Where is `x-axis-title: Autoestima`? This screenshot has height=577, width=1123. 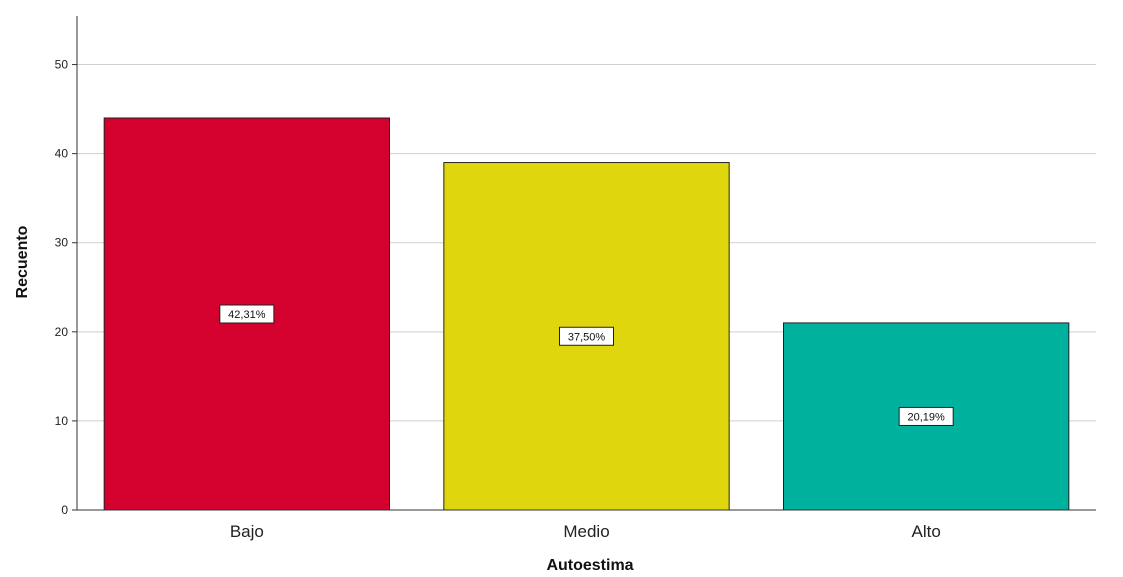
x-axis-title: Autoestima is located at coordinates (589, 565).